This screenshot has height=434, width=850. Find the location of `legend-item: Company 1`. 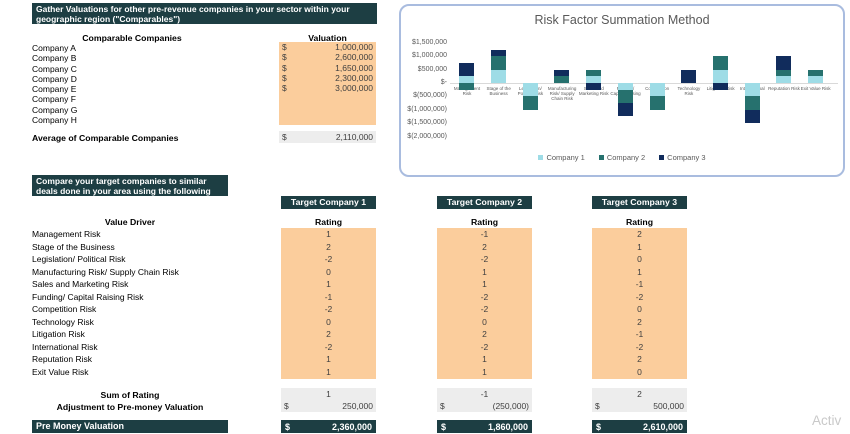

legend-item: Company 1 is located at coordinates (561, 157).